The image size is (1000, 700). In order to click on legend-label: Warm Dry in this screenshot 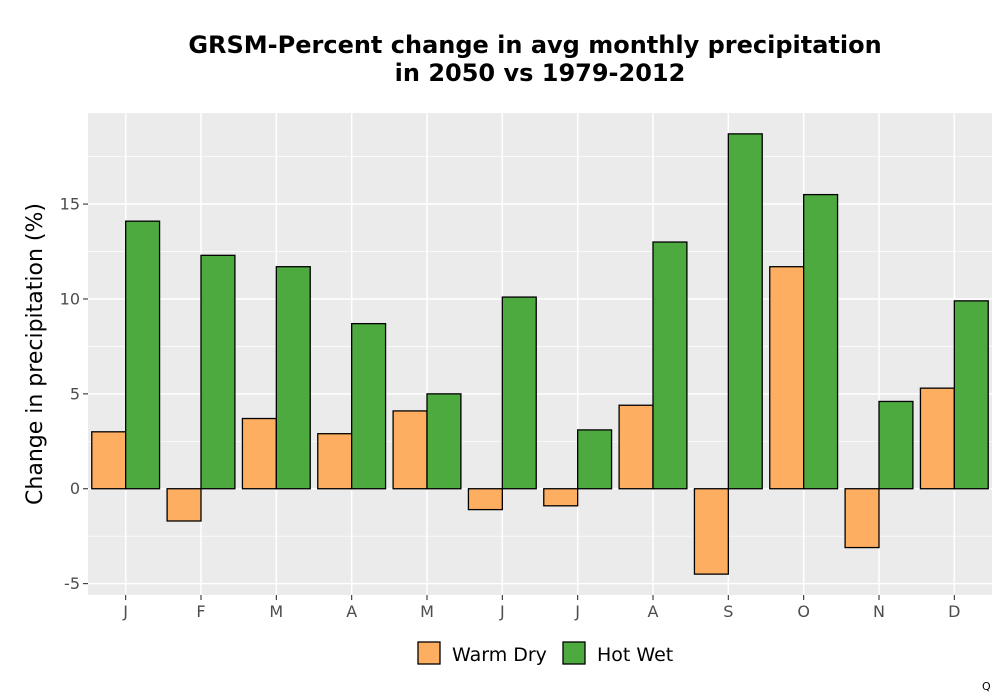, I will do `click(499, 655)`.